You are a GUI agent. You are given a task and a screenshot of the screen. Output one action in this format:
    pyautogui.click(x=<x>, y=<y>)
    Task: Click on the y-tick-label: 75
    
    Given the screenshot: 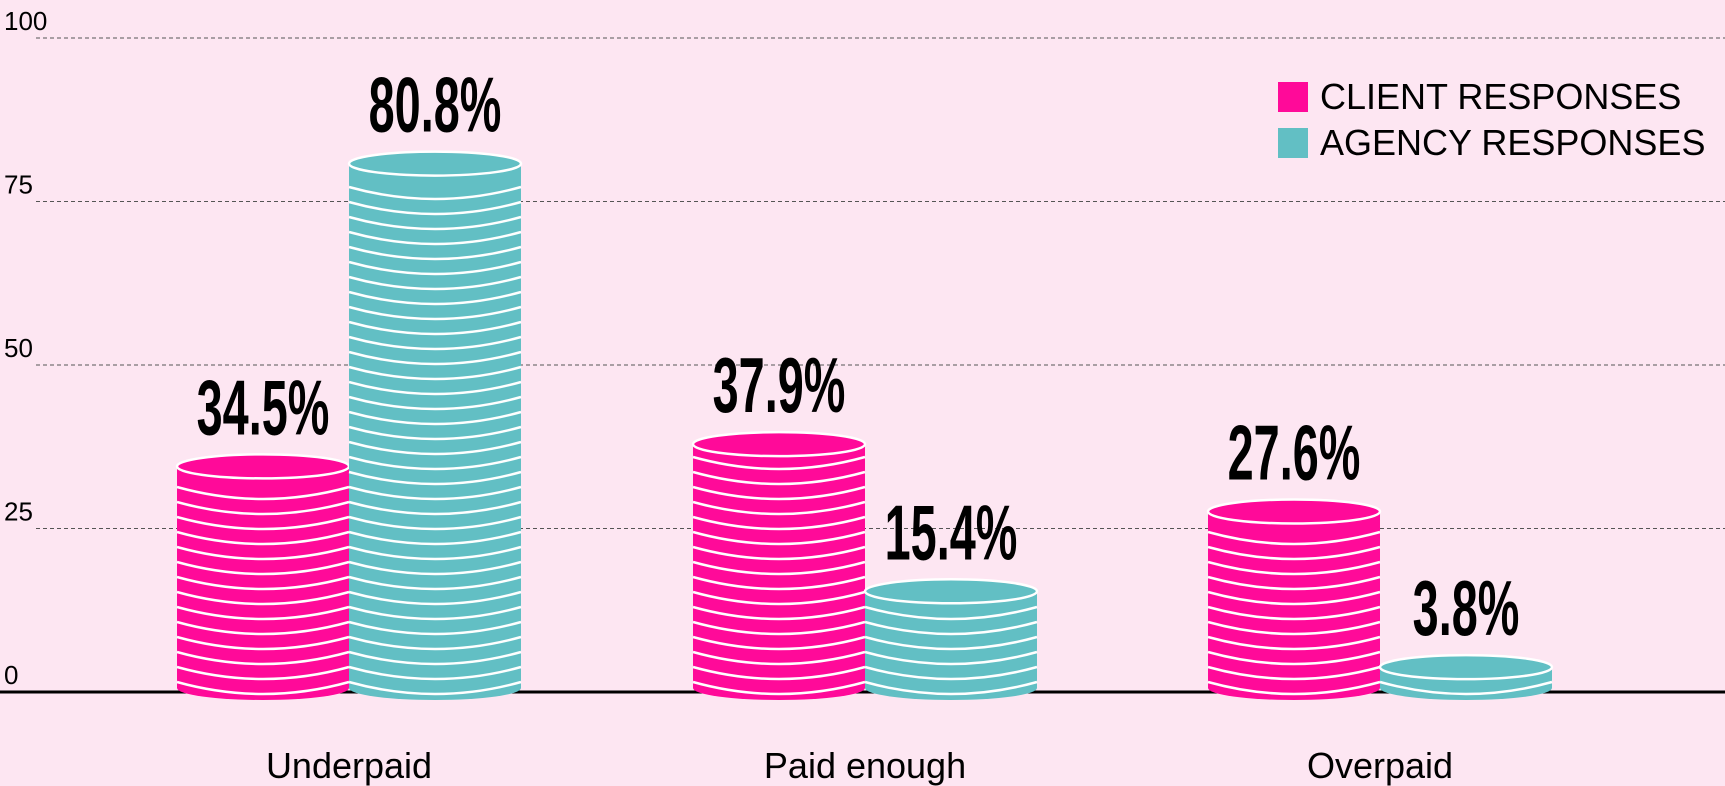 What is the action you would take?
    pyautogui.click(x=18, y=185)
    